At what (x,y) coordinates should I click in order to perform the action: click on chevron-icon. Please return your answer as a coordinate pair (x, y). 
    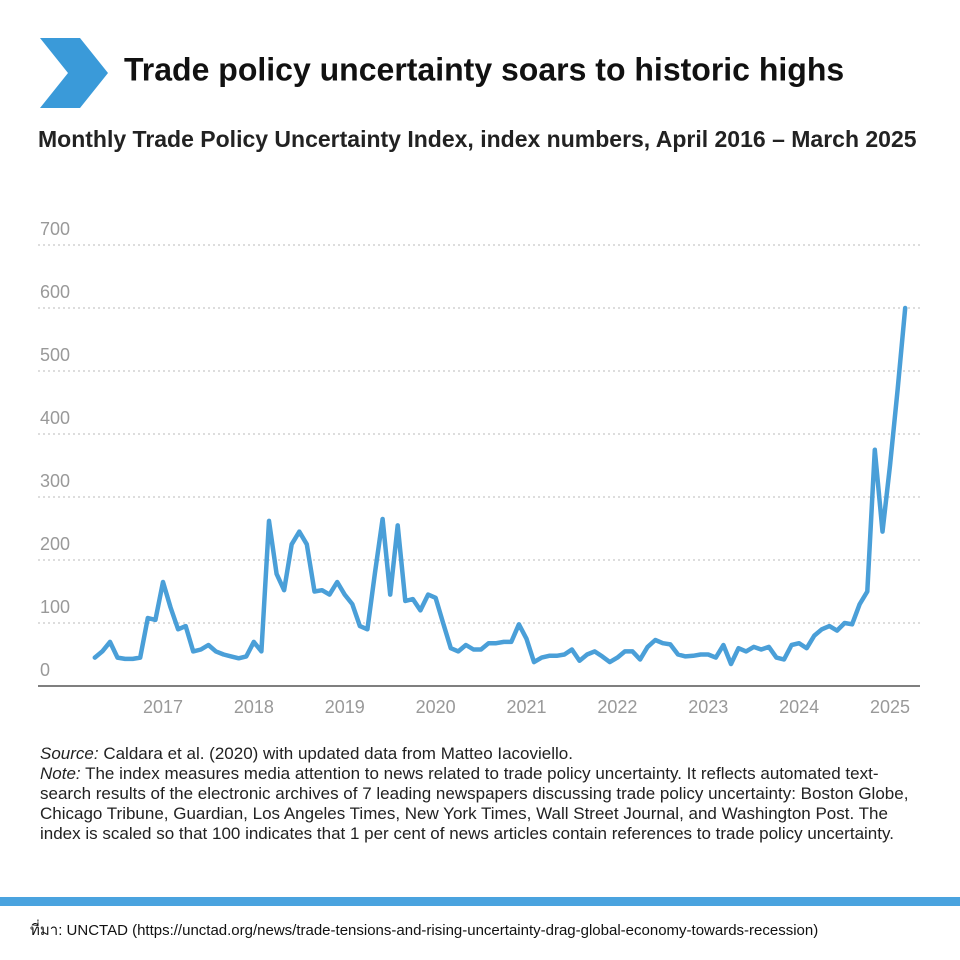
    Looking at the image, I should click on (74, 73).